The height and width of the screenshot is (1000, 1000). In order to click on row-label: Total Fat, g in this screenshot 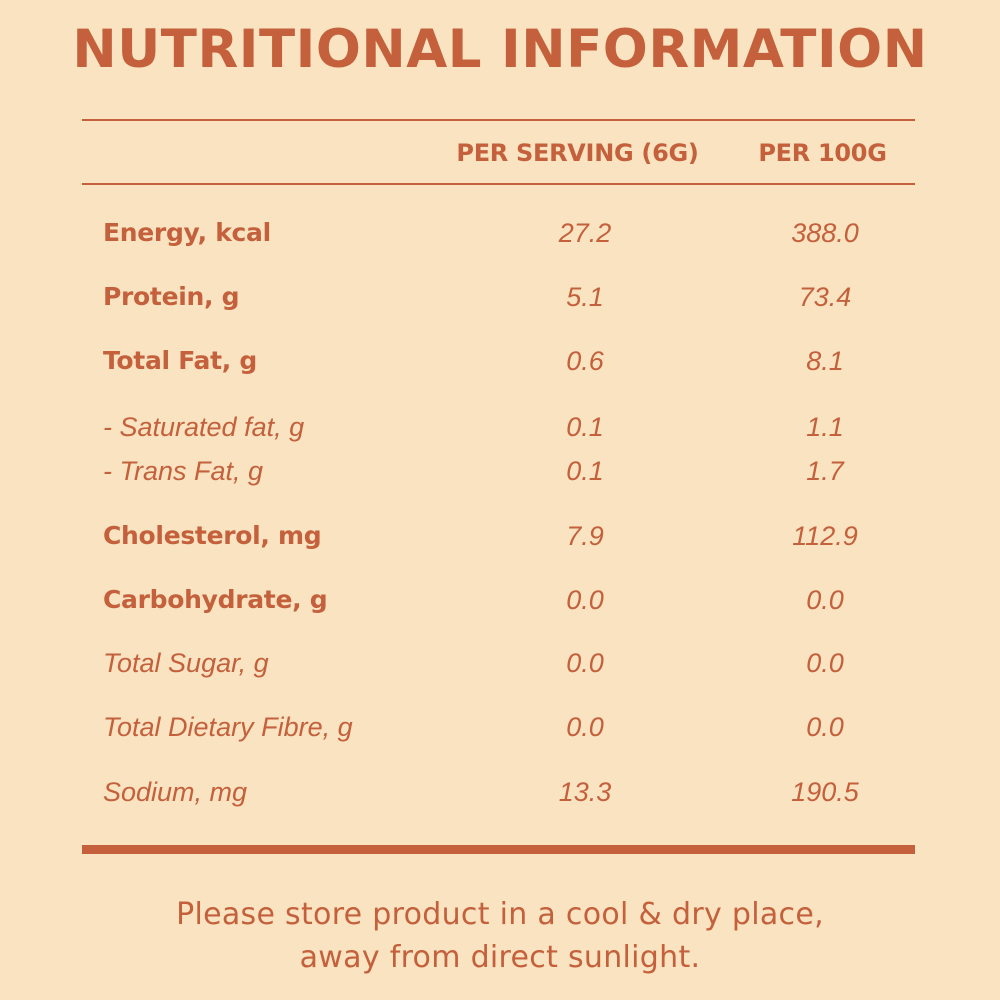, I will do `click(180, 360)`.